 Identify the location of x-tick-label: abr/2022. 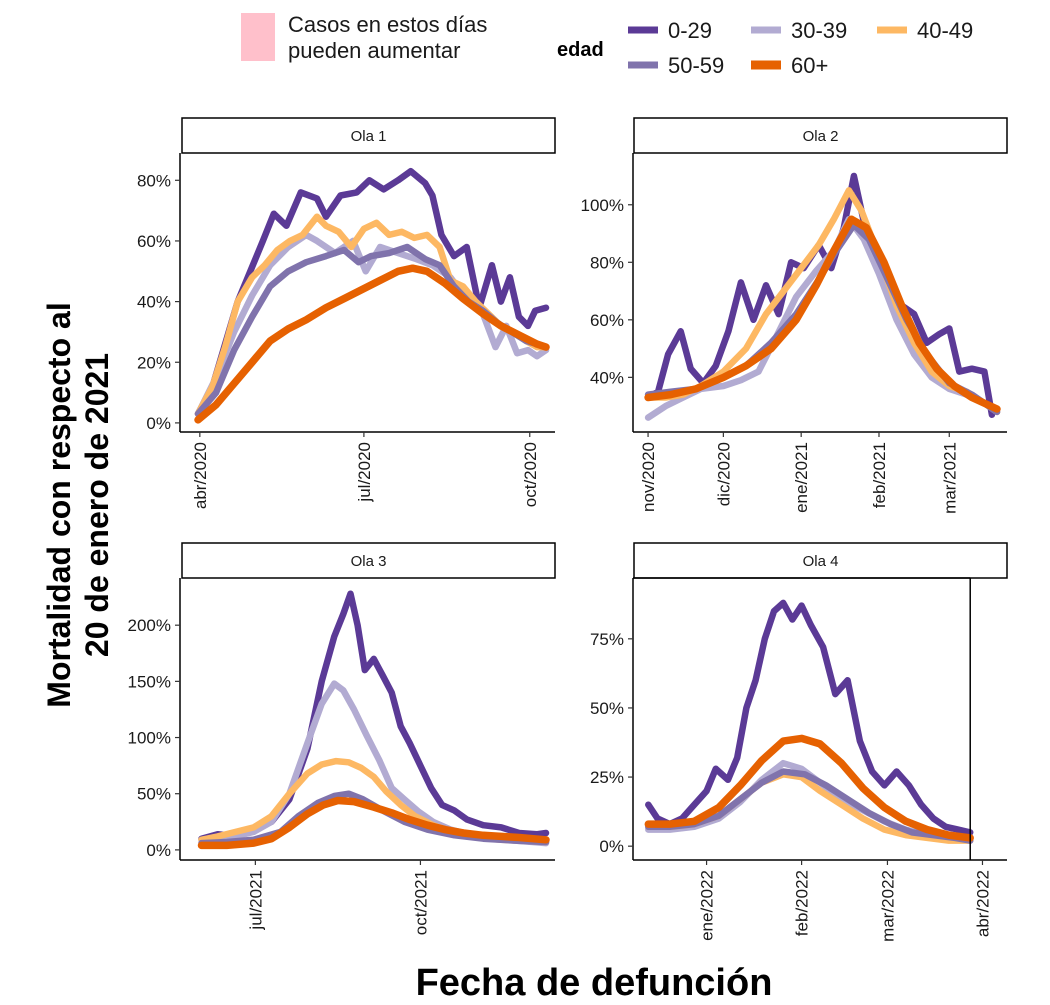
(982, 903).